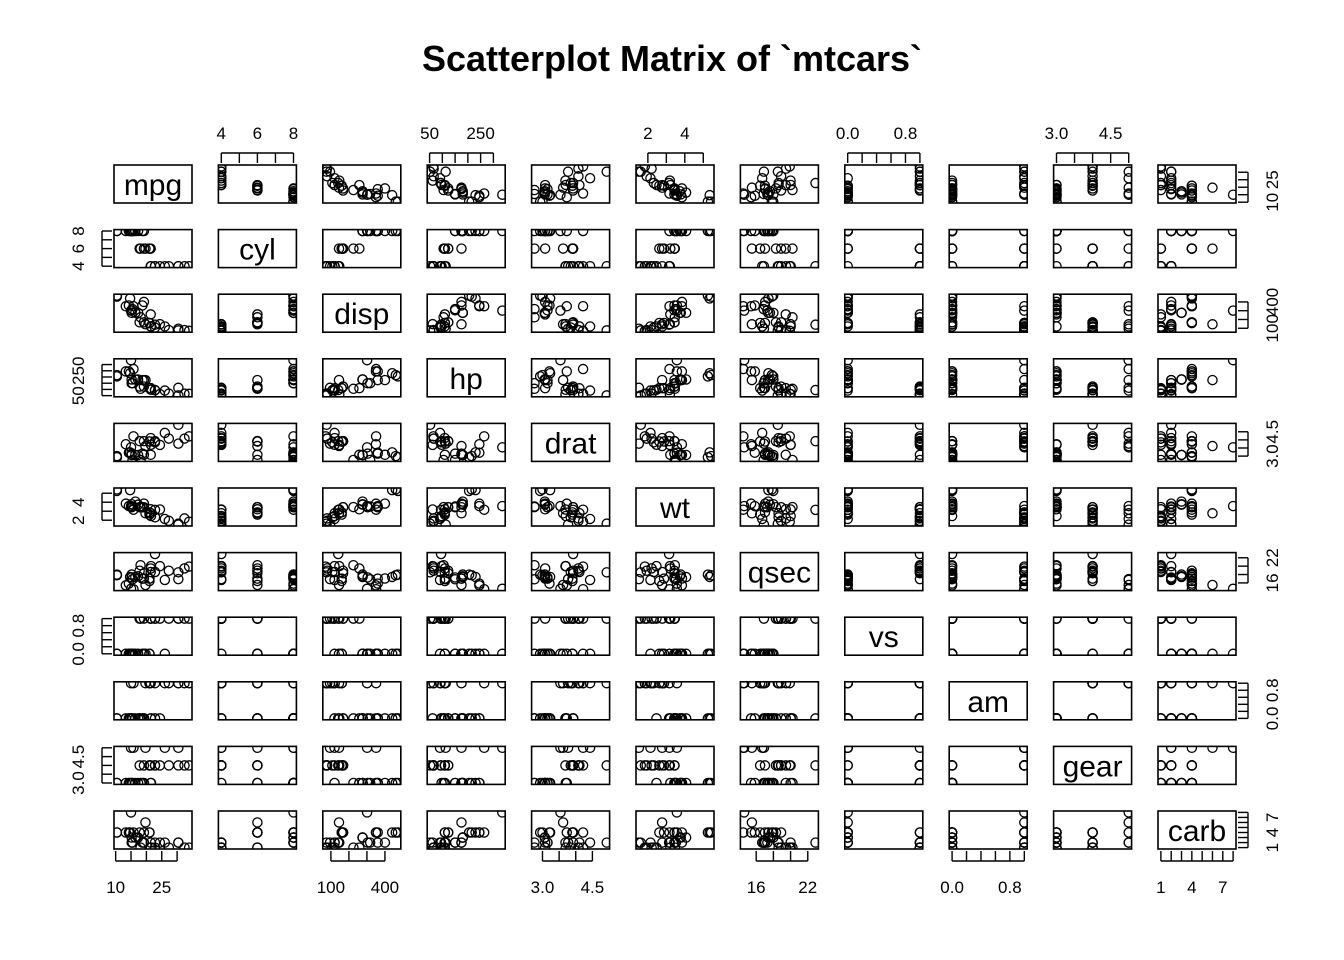 The image size is (1344, 960). What do you see at coordinates (807, 887) in the screenshot?
I see `tick-label: 22` at bounding box center [807, 887].